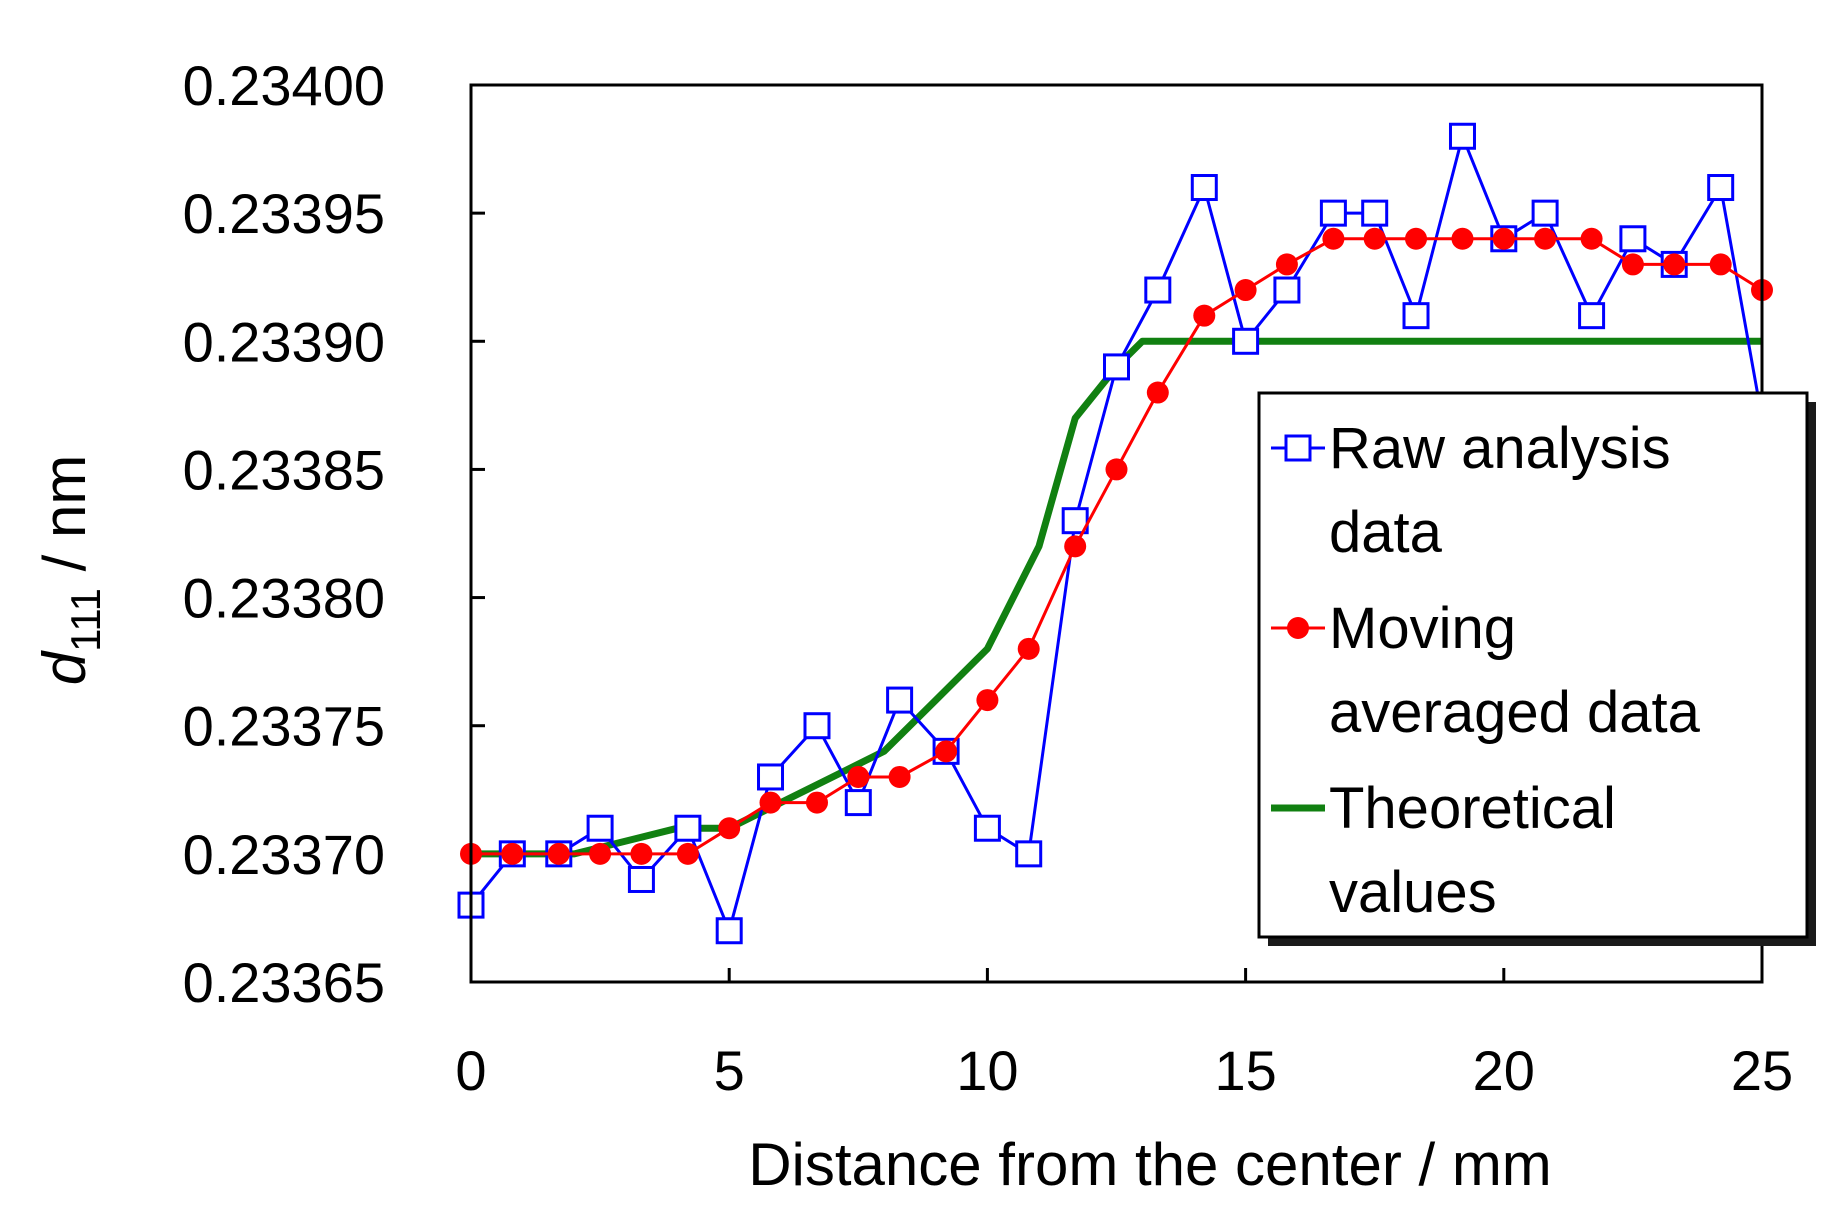 The image size is (1837, 1226). I want to click on x-tick-label: 0, so click(470, 1070).